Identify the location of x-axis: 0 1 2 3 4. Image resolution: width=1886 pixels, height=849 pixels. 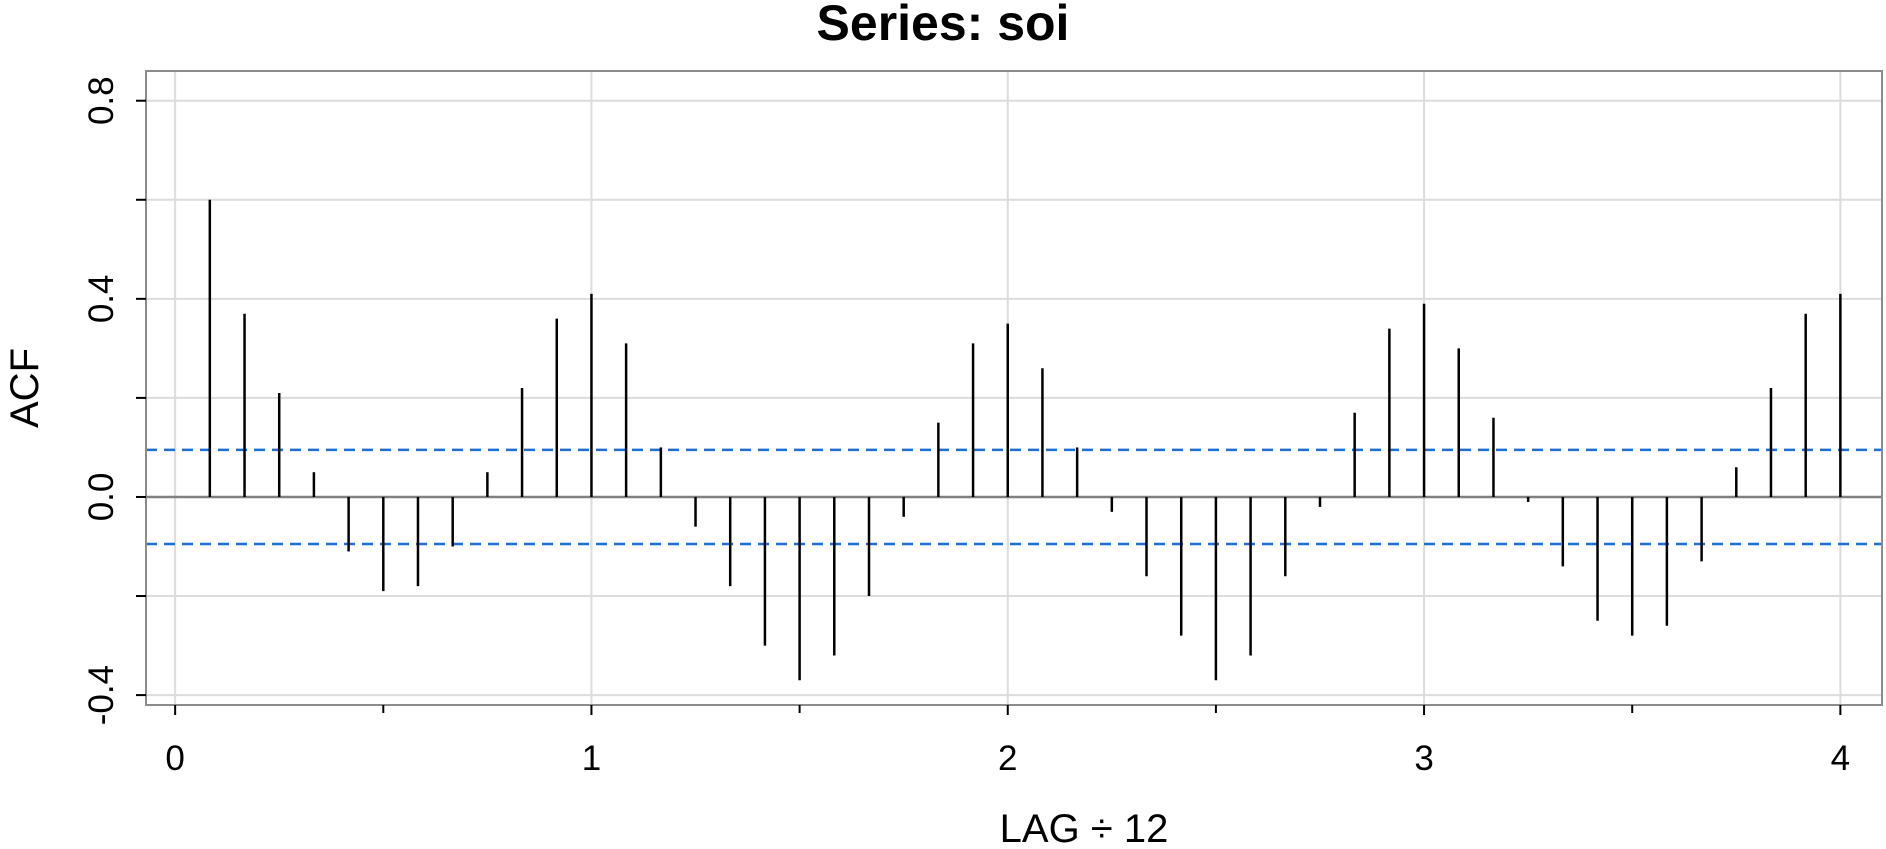
(1007, 741).